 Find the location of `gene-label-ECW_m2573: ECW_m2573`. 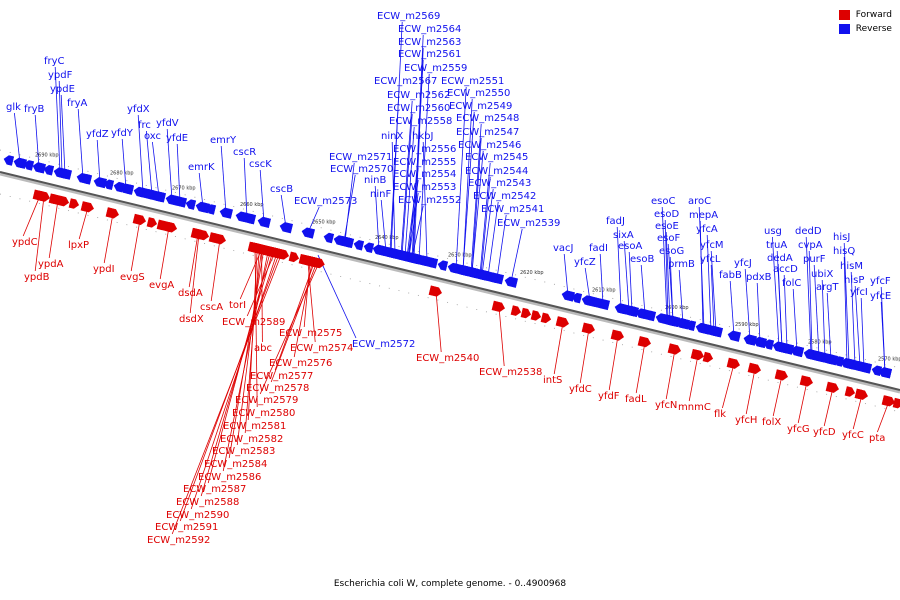

gene-label-ECW_m2573: ECW_m2573 is located at coordinates (325, 201).